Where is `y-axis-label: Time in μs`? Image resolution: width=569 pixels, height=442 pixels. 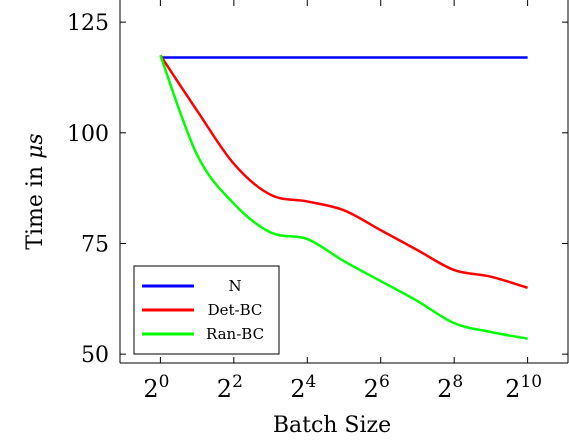
y-axis-label: Time in μs is located at coordinates (35, 191).